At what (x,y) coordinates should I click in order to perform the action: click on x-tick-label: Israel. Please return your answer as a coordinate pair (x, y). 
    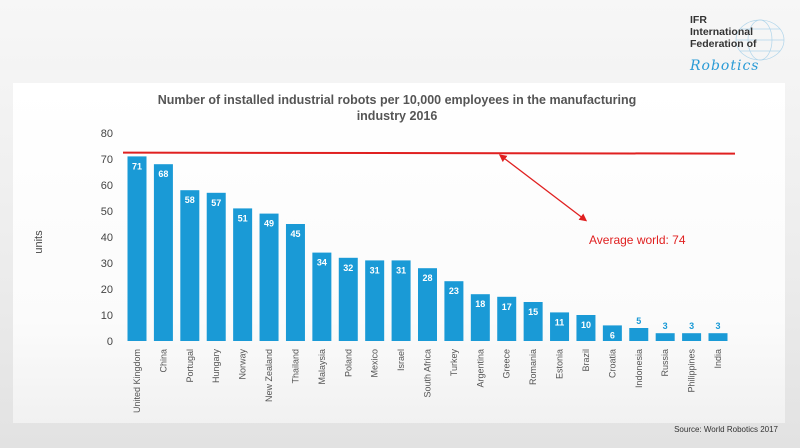
    Looking at the image, I should click on (401, 360).